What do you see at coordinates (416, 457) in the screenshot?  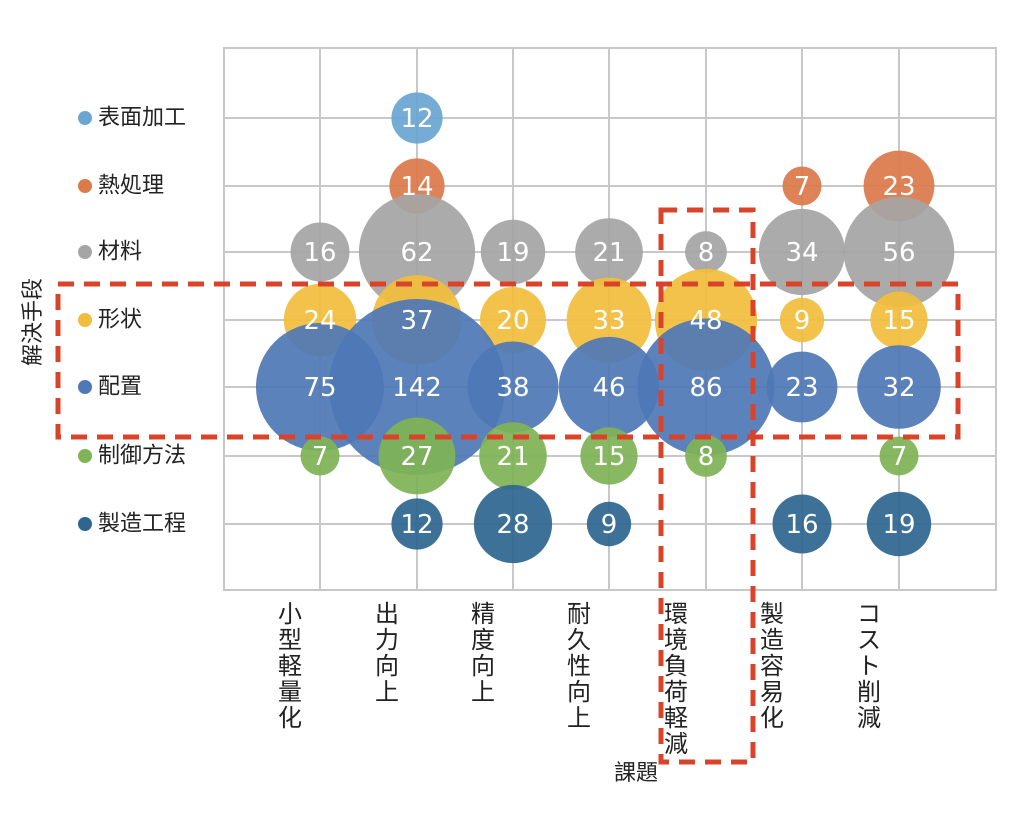 I see `bubble-value-label: 27` at bounding box center [416, 457].